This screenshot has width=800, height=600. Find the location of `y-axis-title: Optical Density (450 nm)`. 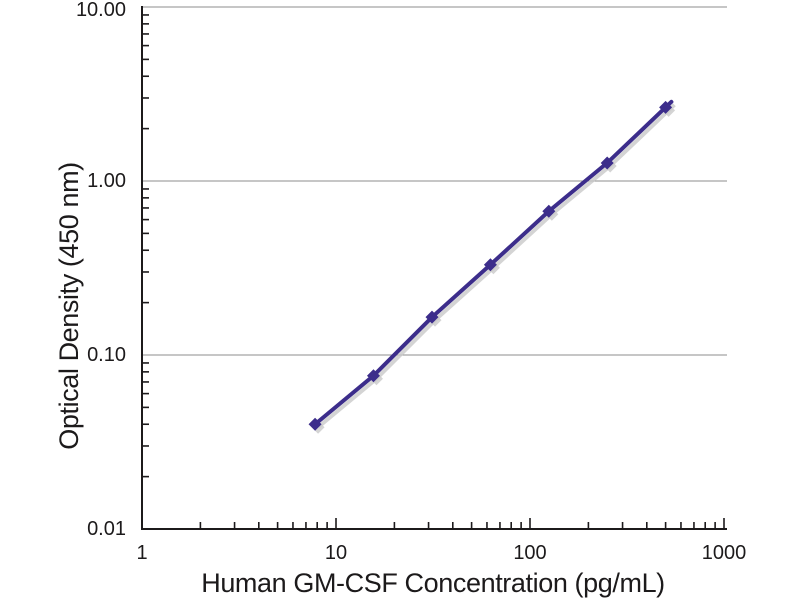

y-axis-title: Optical Density (450 nm) is located at coordinates (69, 306).